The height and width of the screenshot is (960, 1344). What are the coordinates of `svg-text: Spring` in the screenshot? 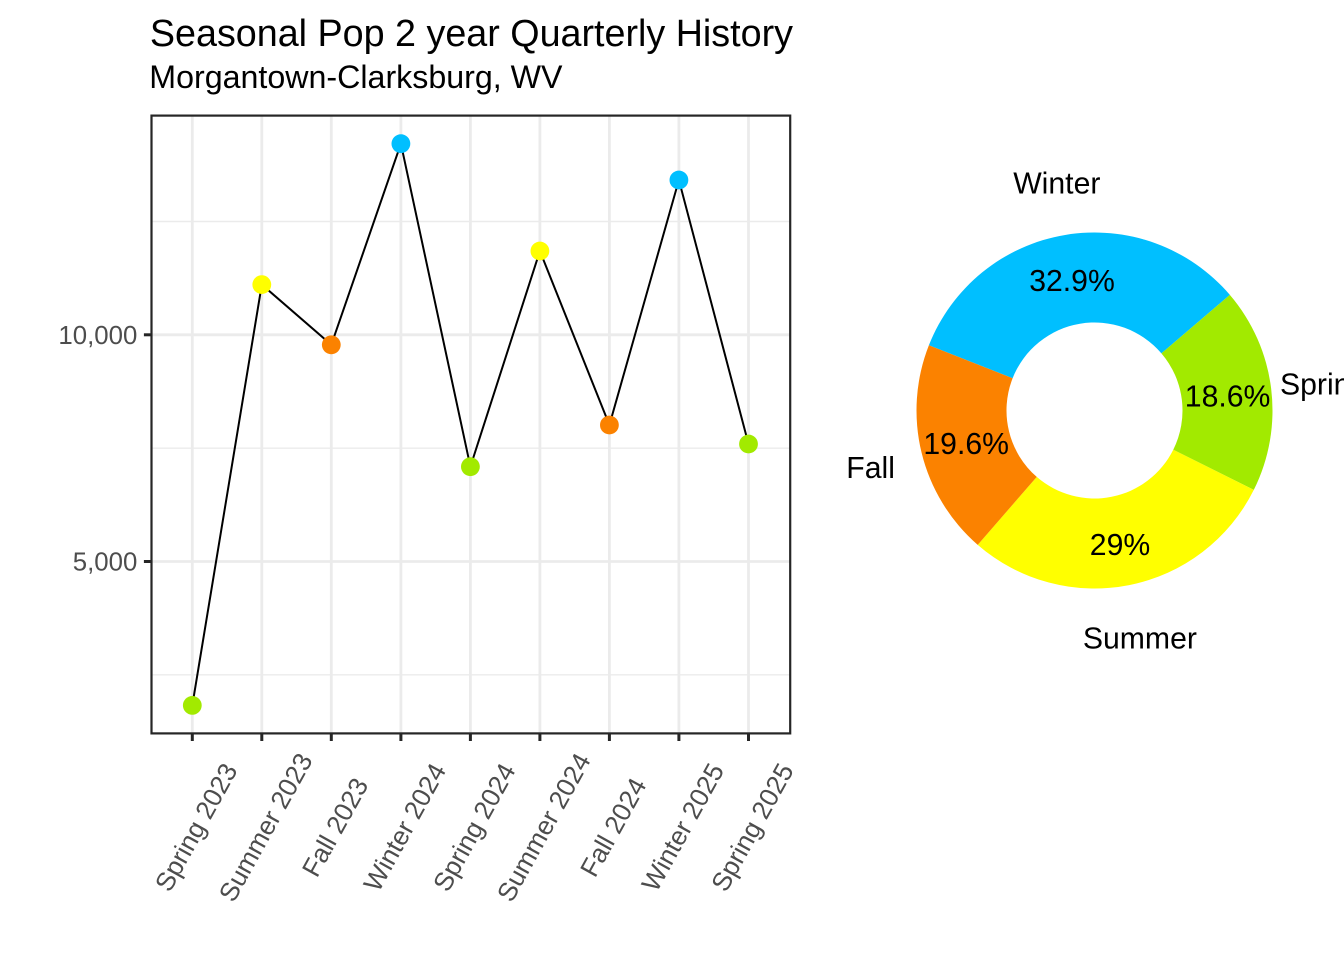 It's located at (1312, 385).